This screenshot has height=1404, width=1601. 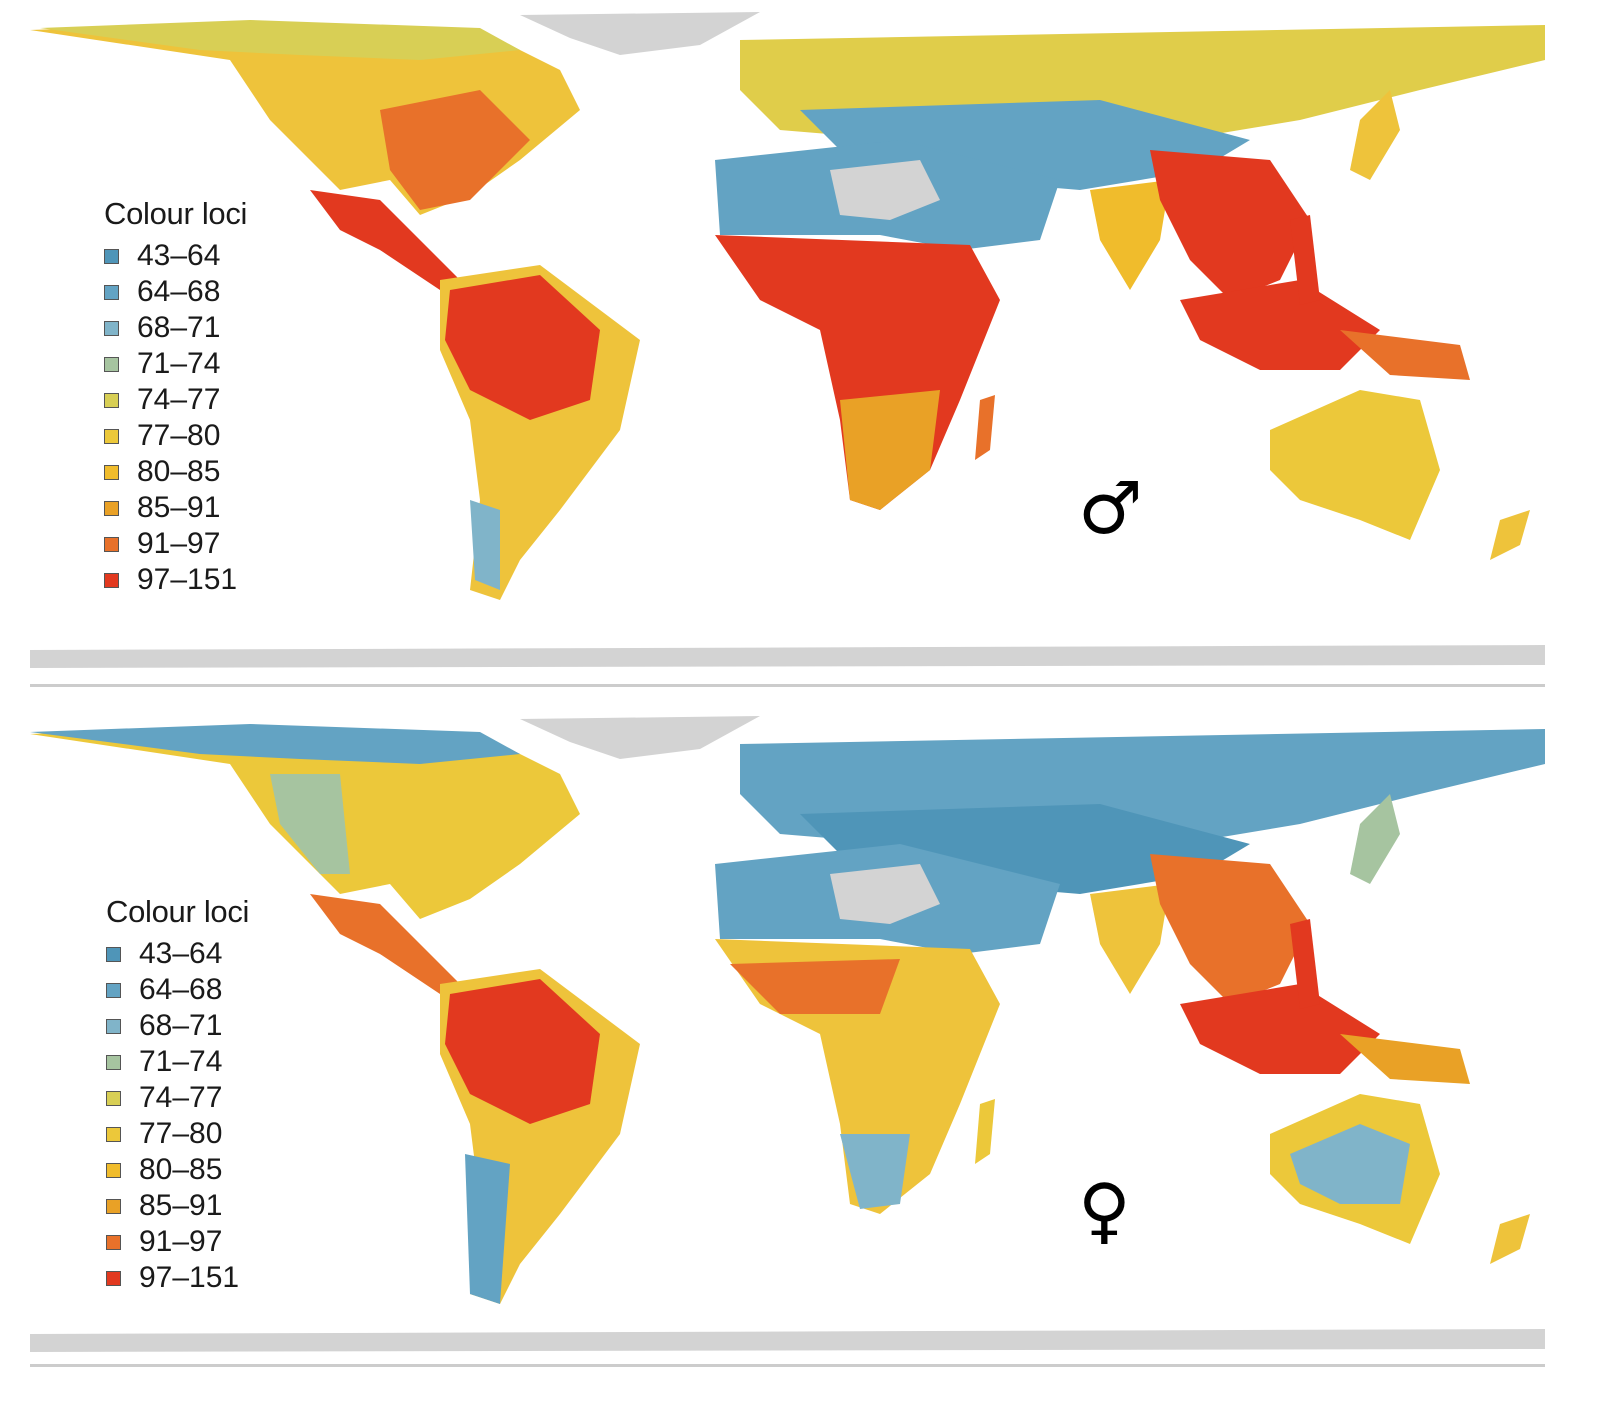 I want to click on west-africa, so click(x=815, y=986).